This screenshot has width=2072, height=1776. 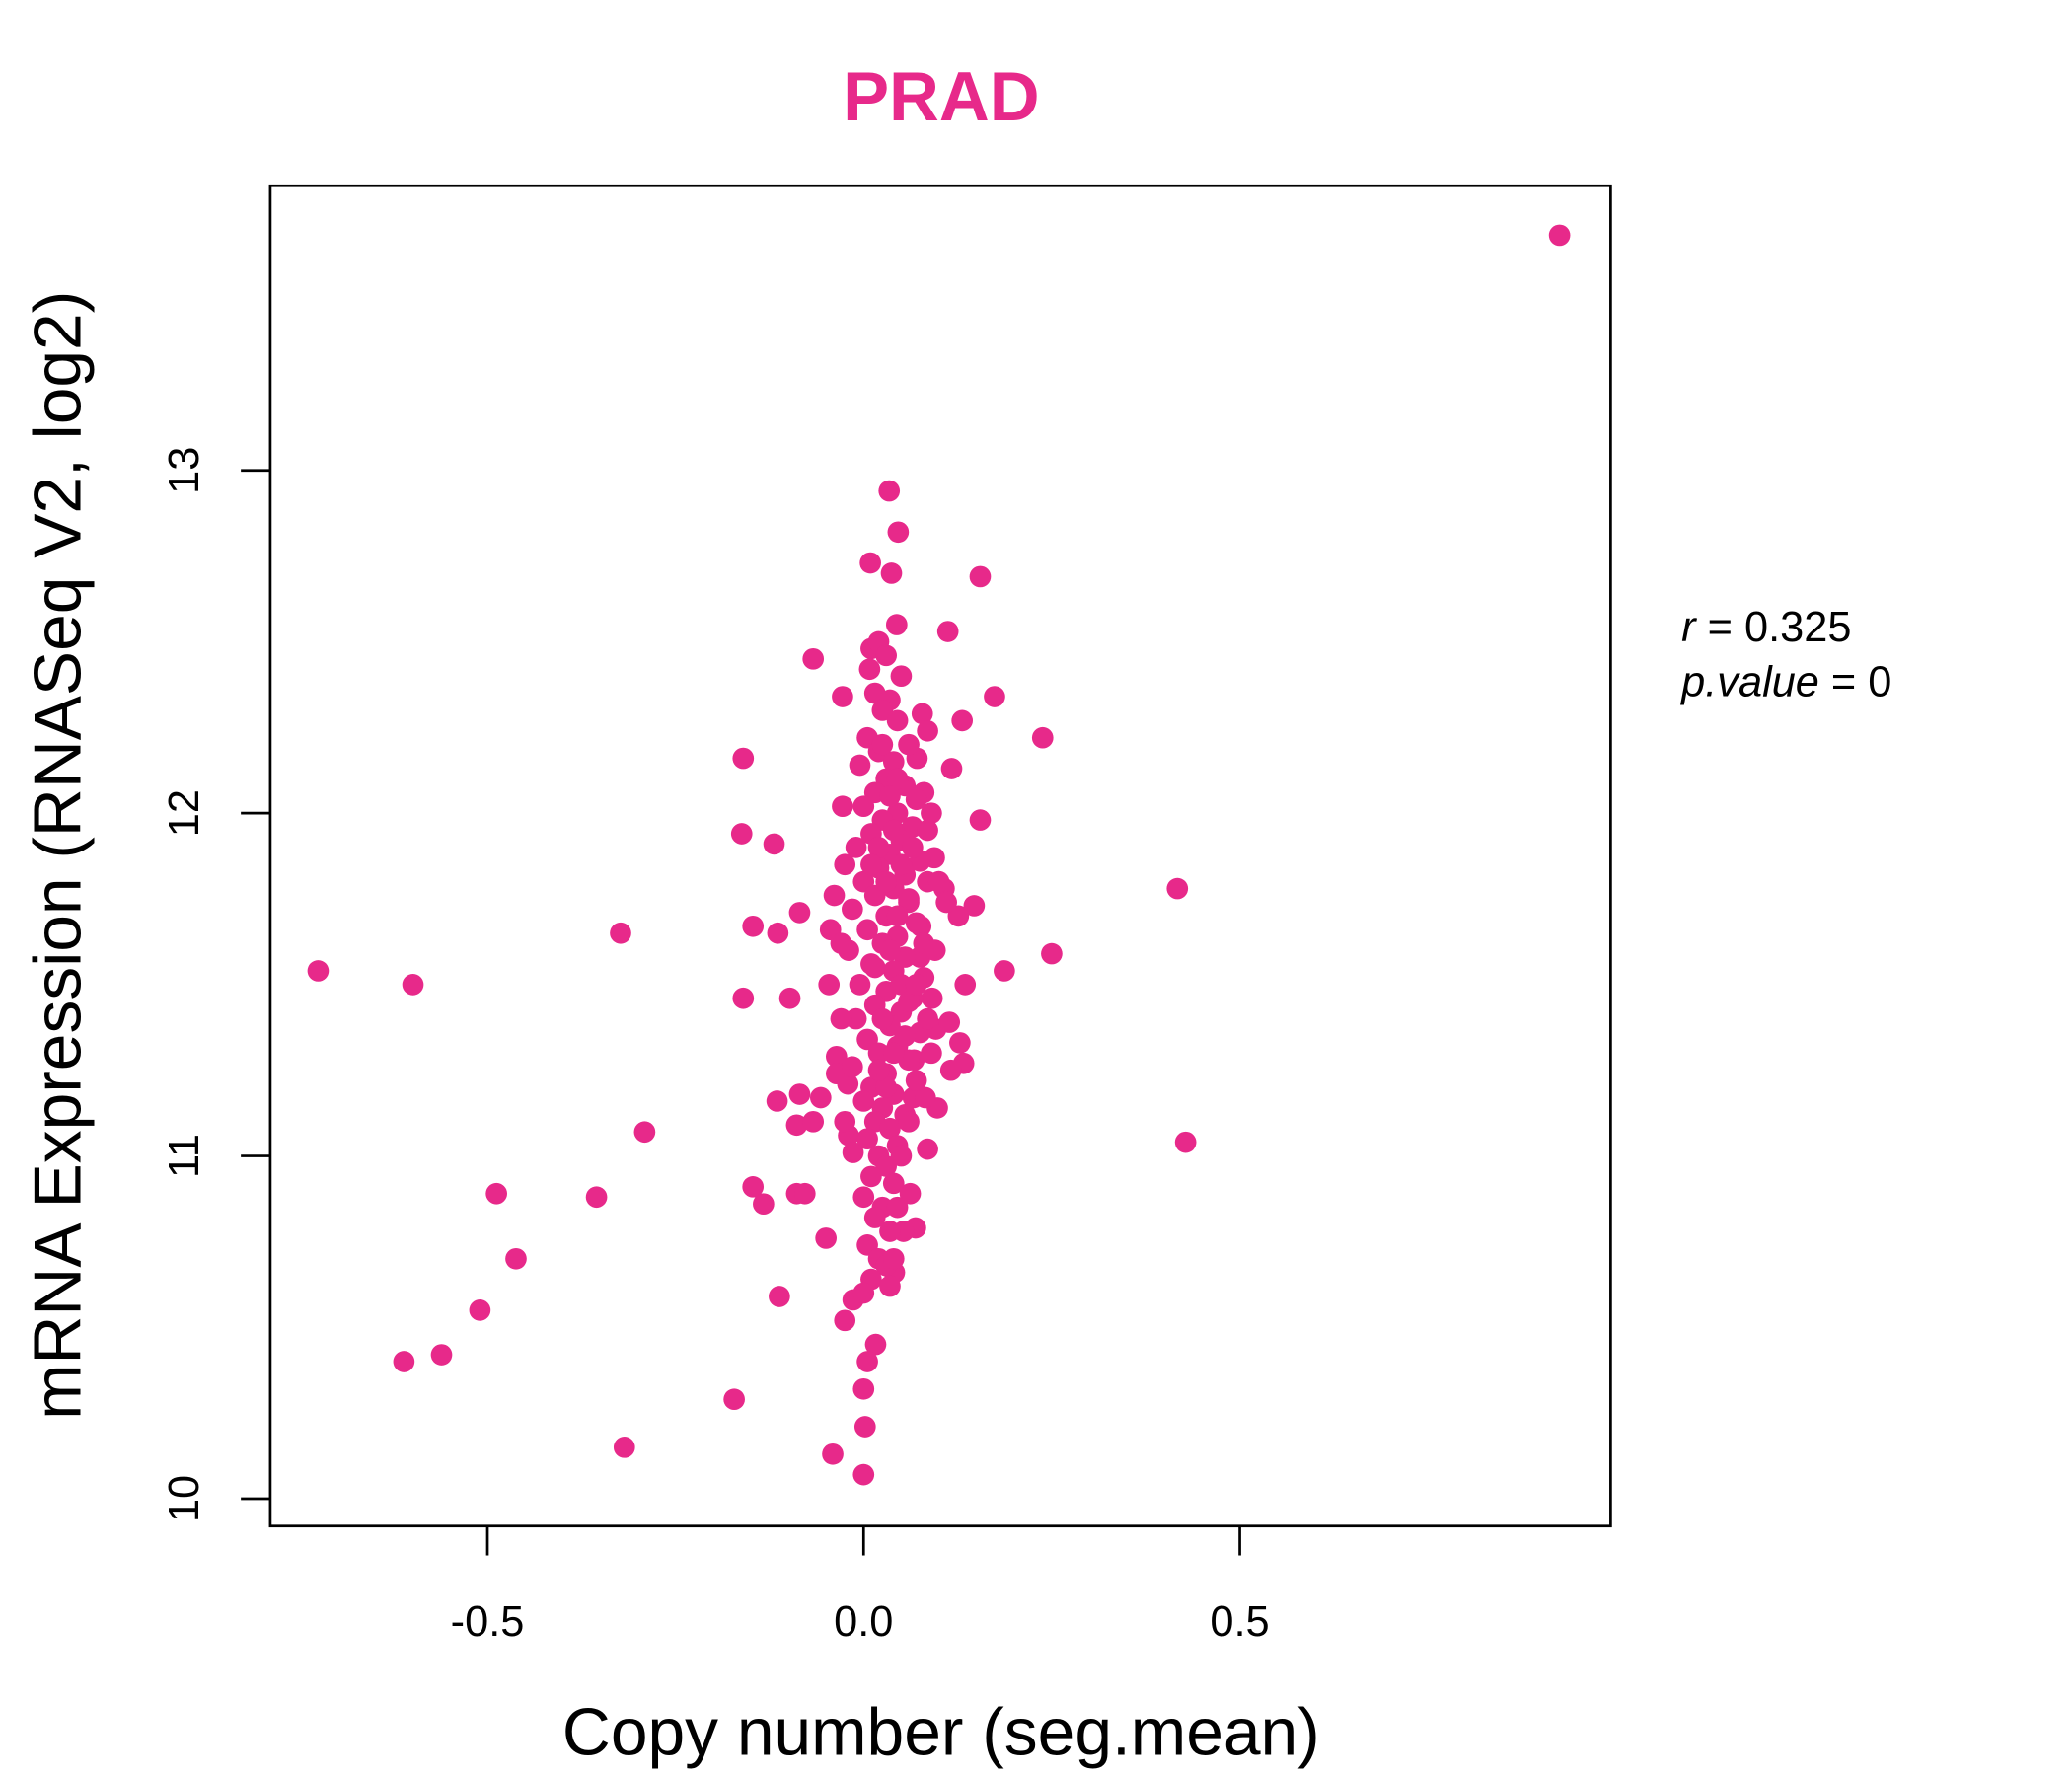 I want to click on p-value: 0, so click(x=1880, y=683).